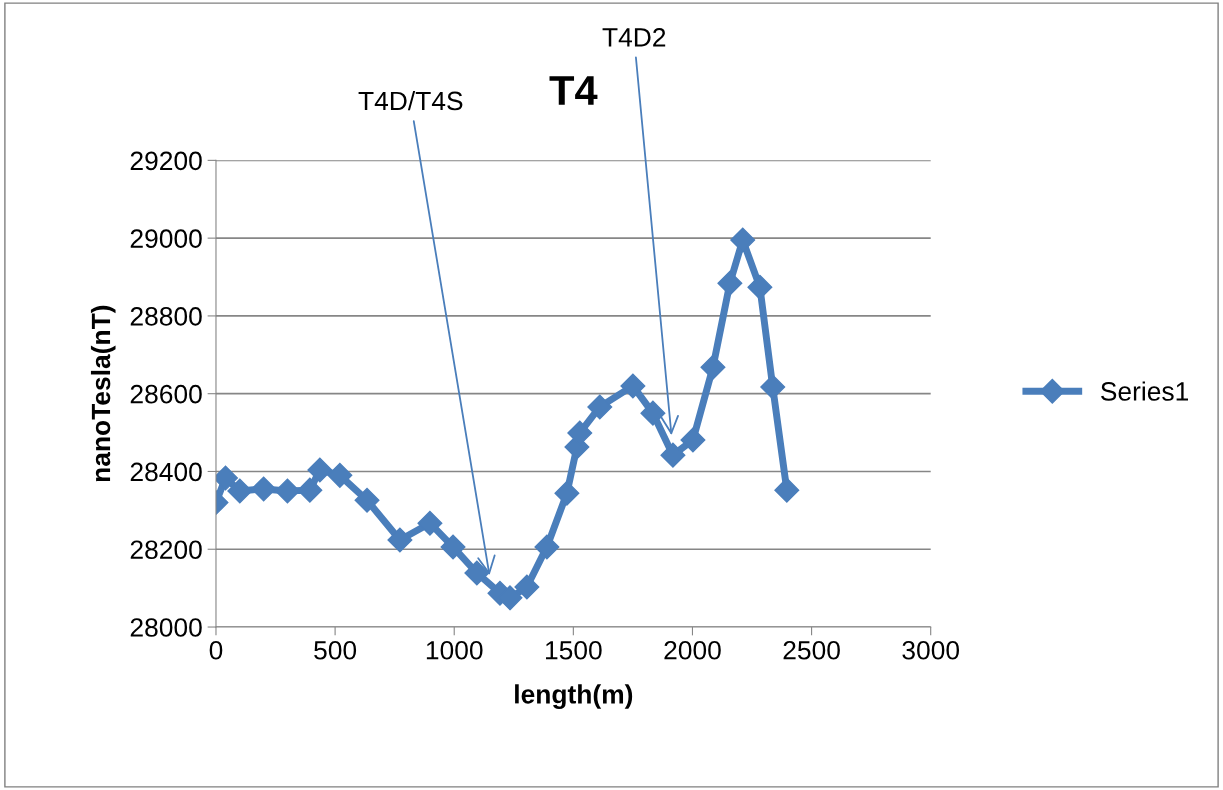  What do you see at coordinates (166, 550) in the screenshot?
I see `y-tick-label: 28200` at bounding box center [166, 550].